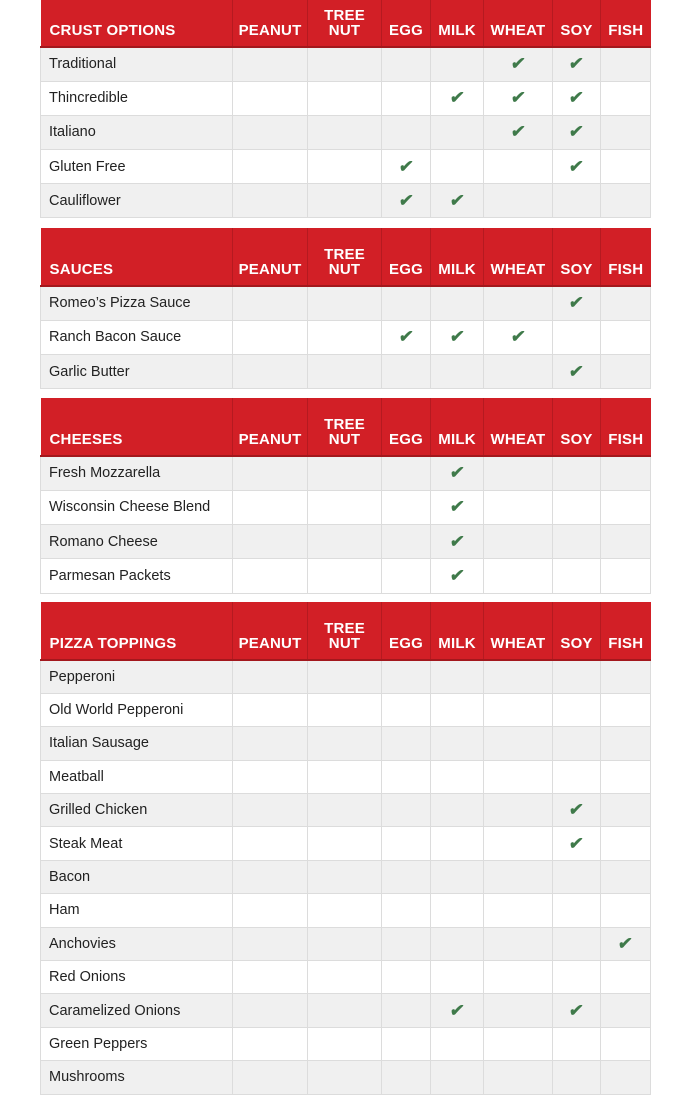 This screenshot has width=690, height=1095. Describe the element at coordinates (345, 944) in the screenshot. I see `table-row: Anchovies ✔` at that location.